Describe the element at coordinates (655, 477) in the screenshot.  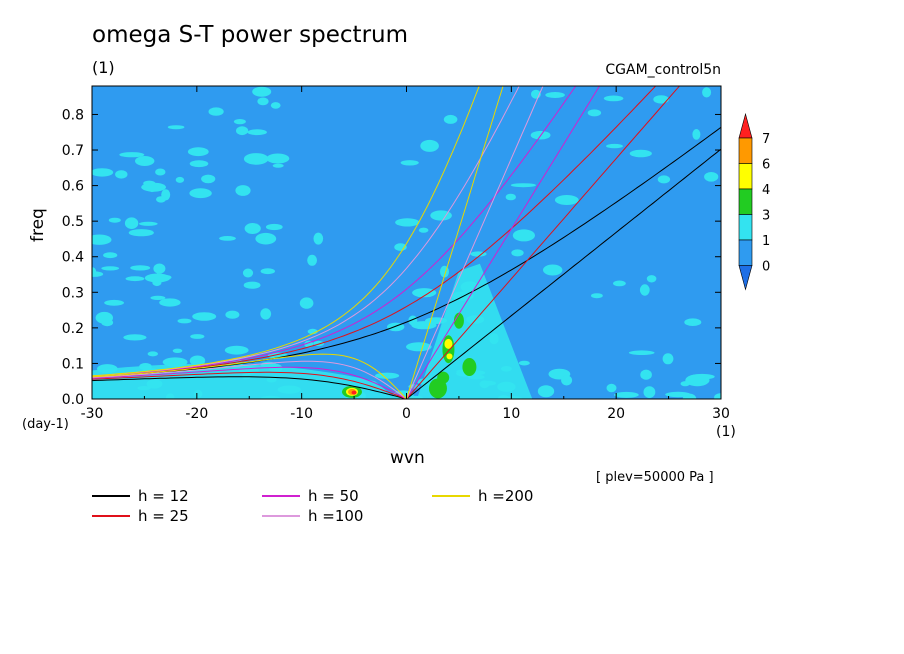
I see `pressure-level-note: [ plev=50000 Pa ]` at that location.